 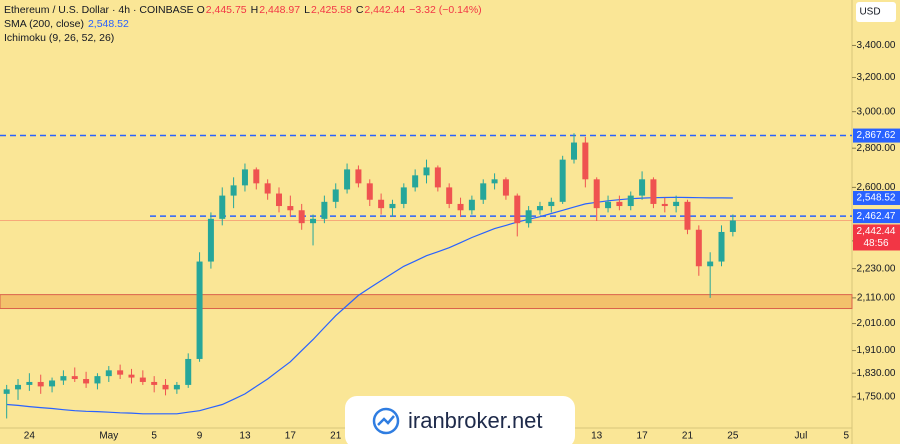 I want to click on ichimoku-row: Ichimoku (9, 26, 52, 26), so click(x=245, y=38).